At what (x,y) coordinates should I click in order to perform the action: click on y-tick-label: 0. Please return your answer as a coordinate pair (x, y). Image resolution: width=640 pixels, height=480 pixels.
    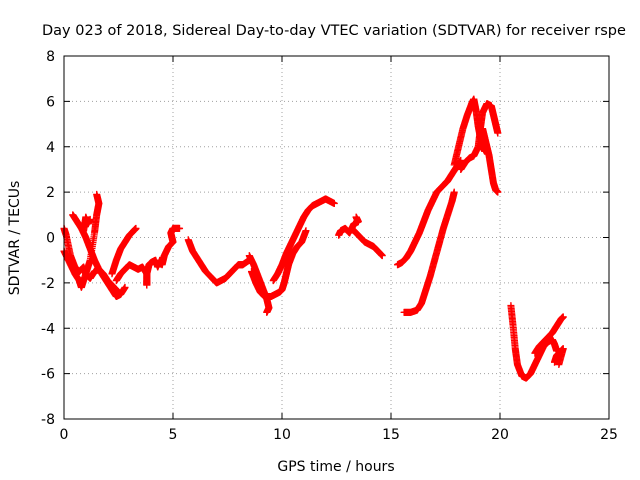
    Looking at the image, I should click on (50, 239).